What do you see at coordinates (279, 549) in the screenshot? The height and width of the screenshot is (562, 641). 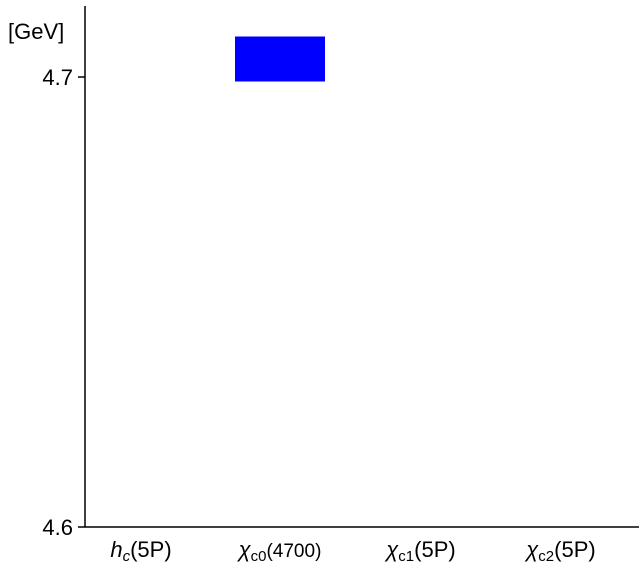 I see `x-category-label: χc0(4700)` at bounding box center [279, 549].